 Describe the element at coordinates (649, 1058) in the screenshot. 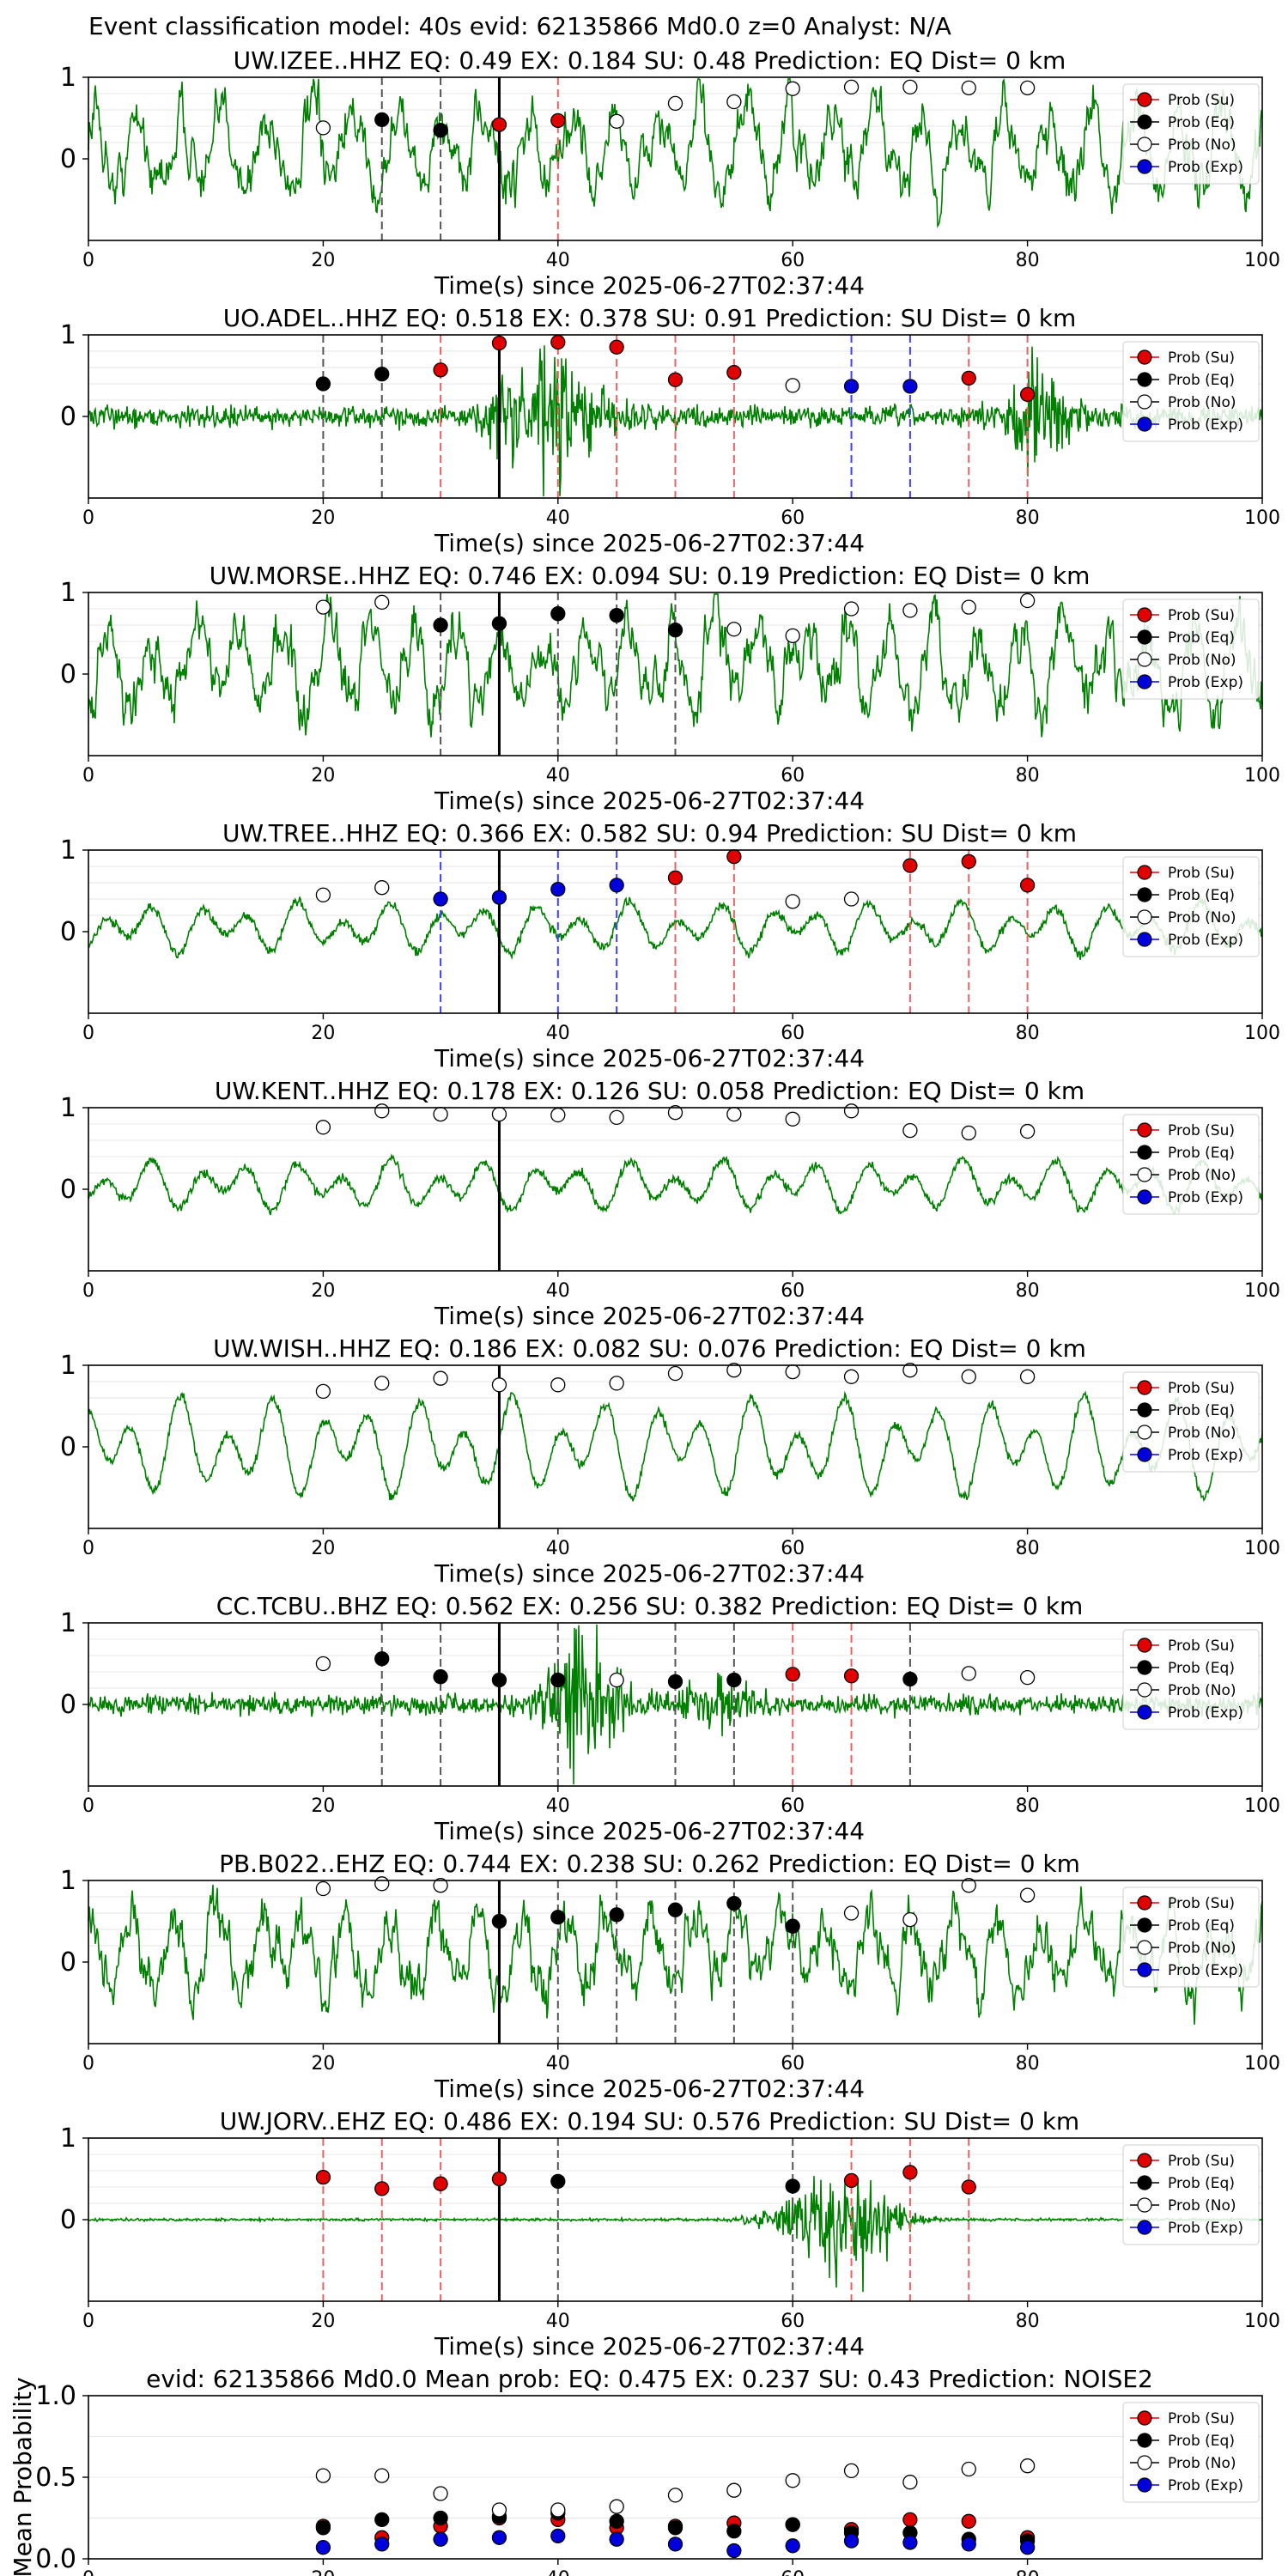

I see `x-axis-label: Time(s) since 2025-06-27T02:37:44` at that location.